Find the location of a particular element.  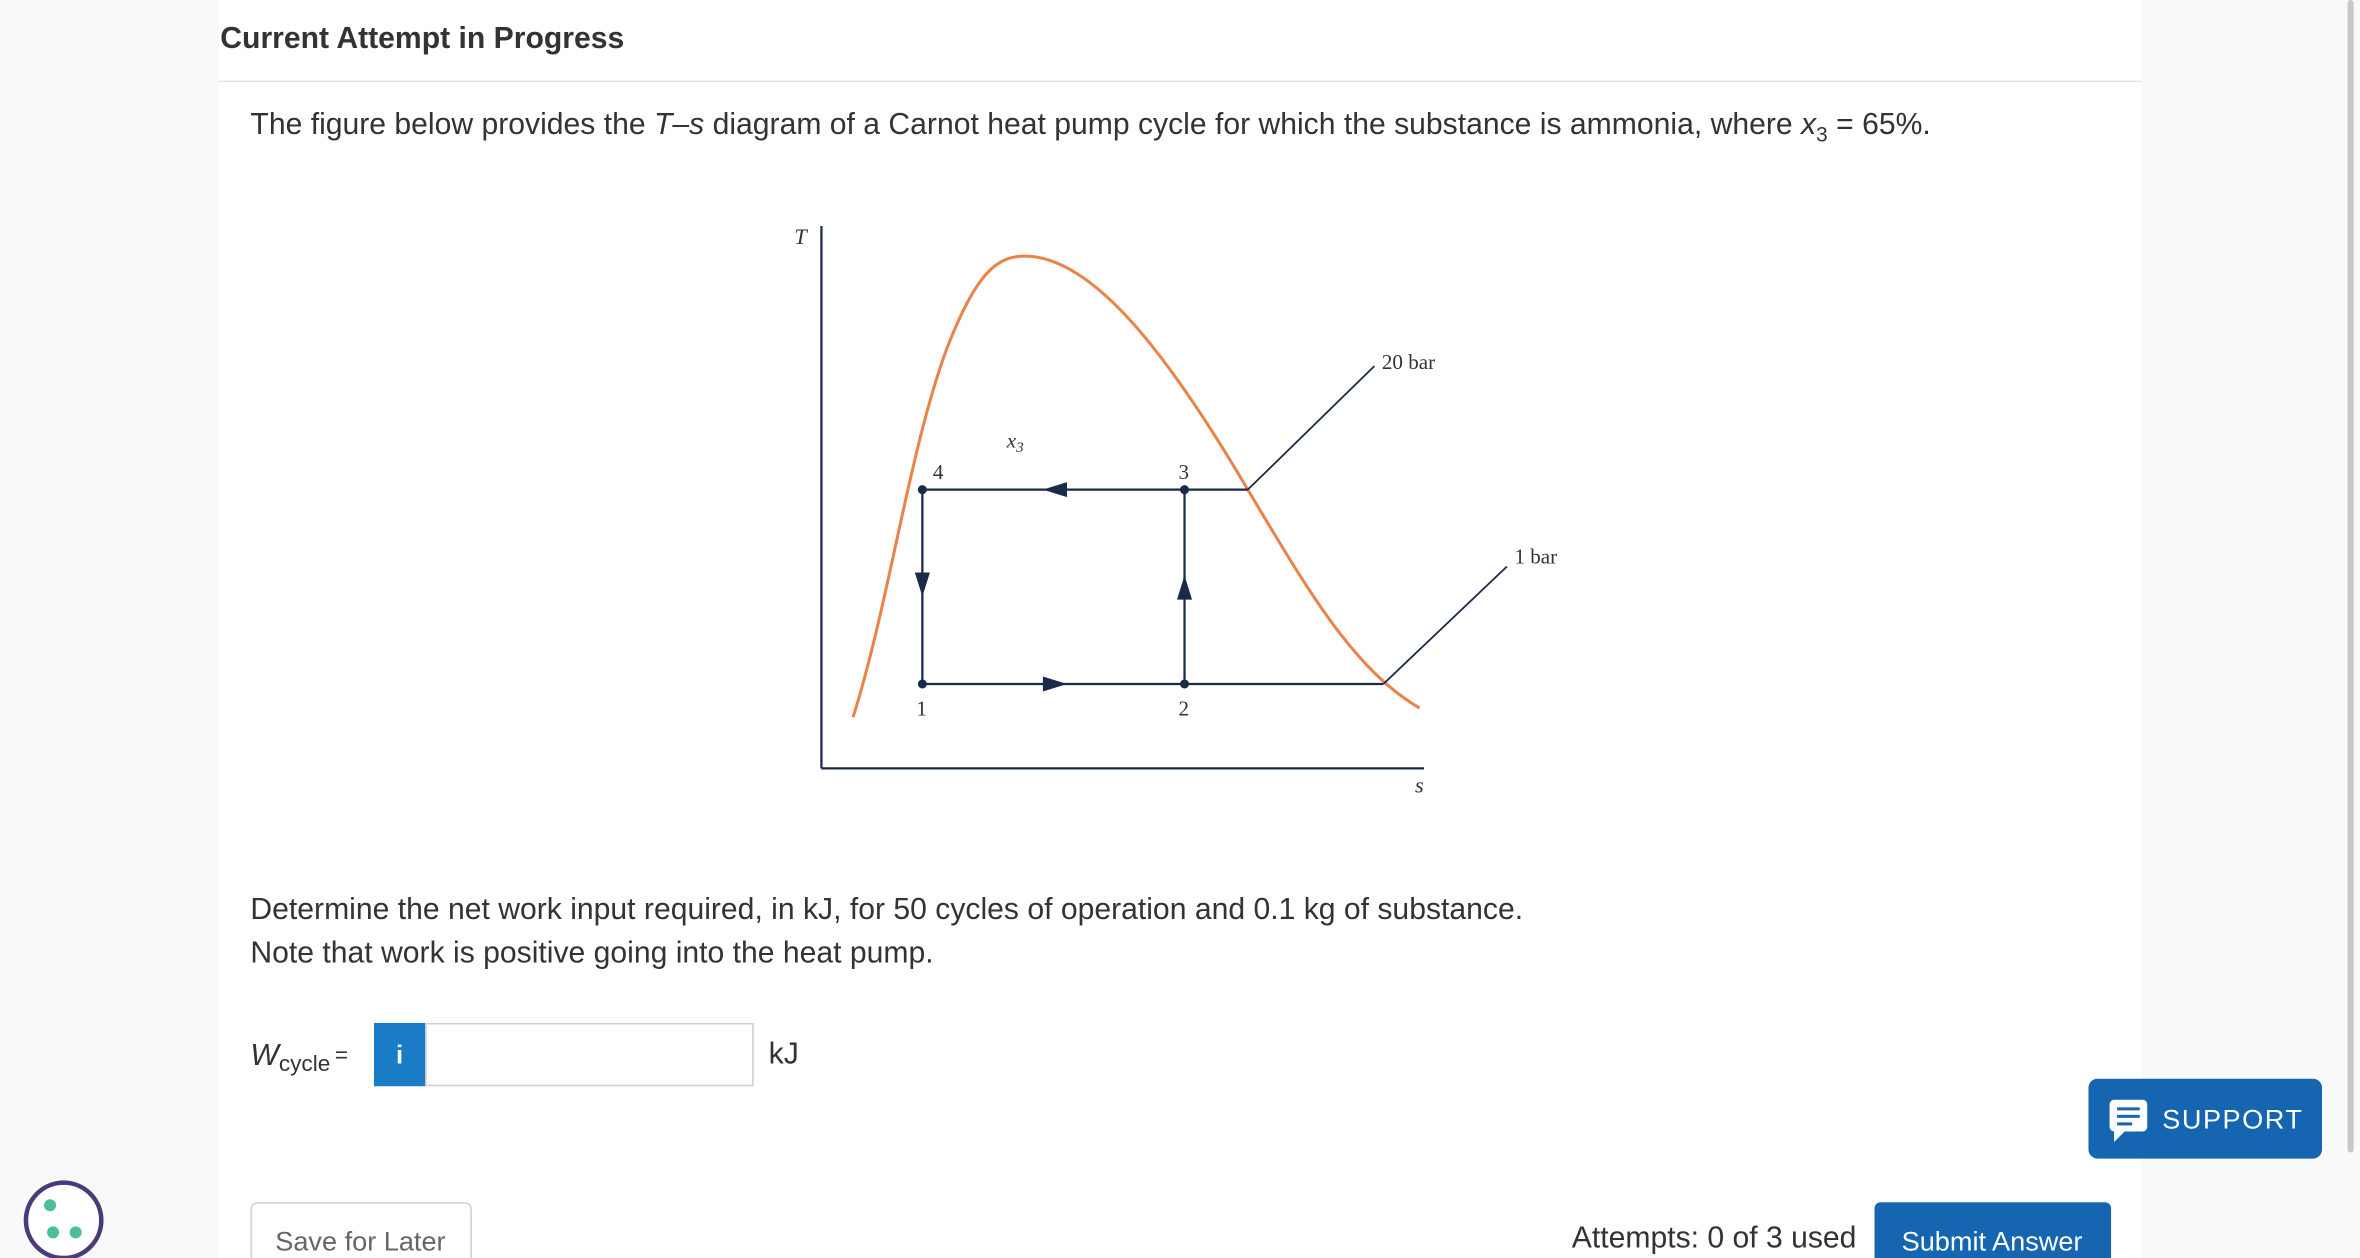

subscript: cycle is located at coordinates (304, 1063).